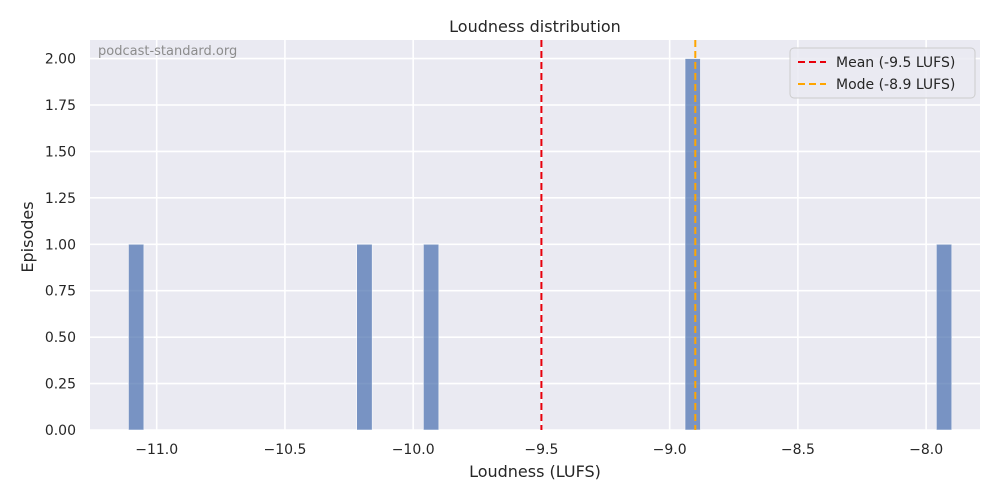 This screenshot has height=500, width=1000. What do you see at coordinates (926, 450) in the screenshot?
I see `x-tick-label: −8.0` at bounding box center [926, 450].